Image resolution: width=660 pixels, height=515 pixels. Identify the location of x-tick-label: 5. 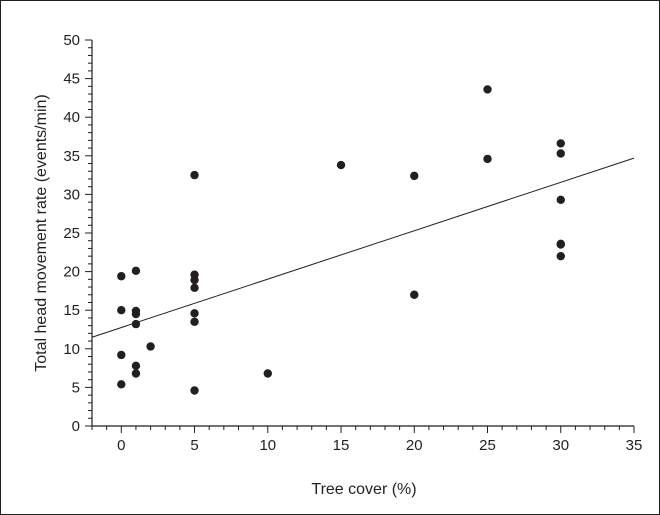
(194, 445).